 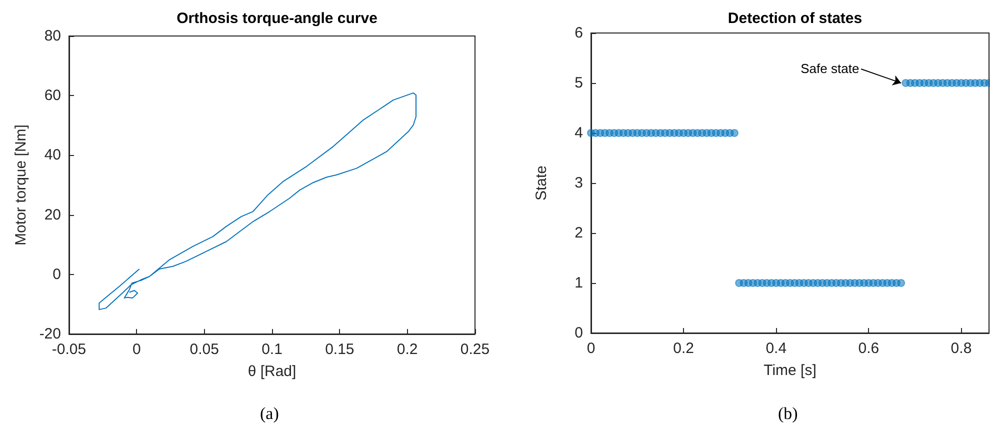 I want to click on x-axis-title: Time [s], so click(x=790, y=370).